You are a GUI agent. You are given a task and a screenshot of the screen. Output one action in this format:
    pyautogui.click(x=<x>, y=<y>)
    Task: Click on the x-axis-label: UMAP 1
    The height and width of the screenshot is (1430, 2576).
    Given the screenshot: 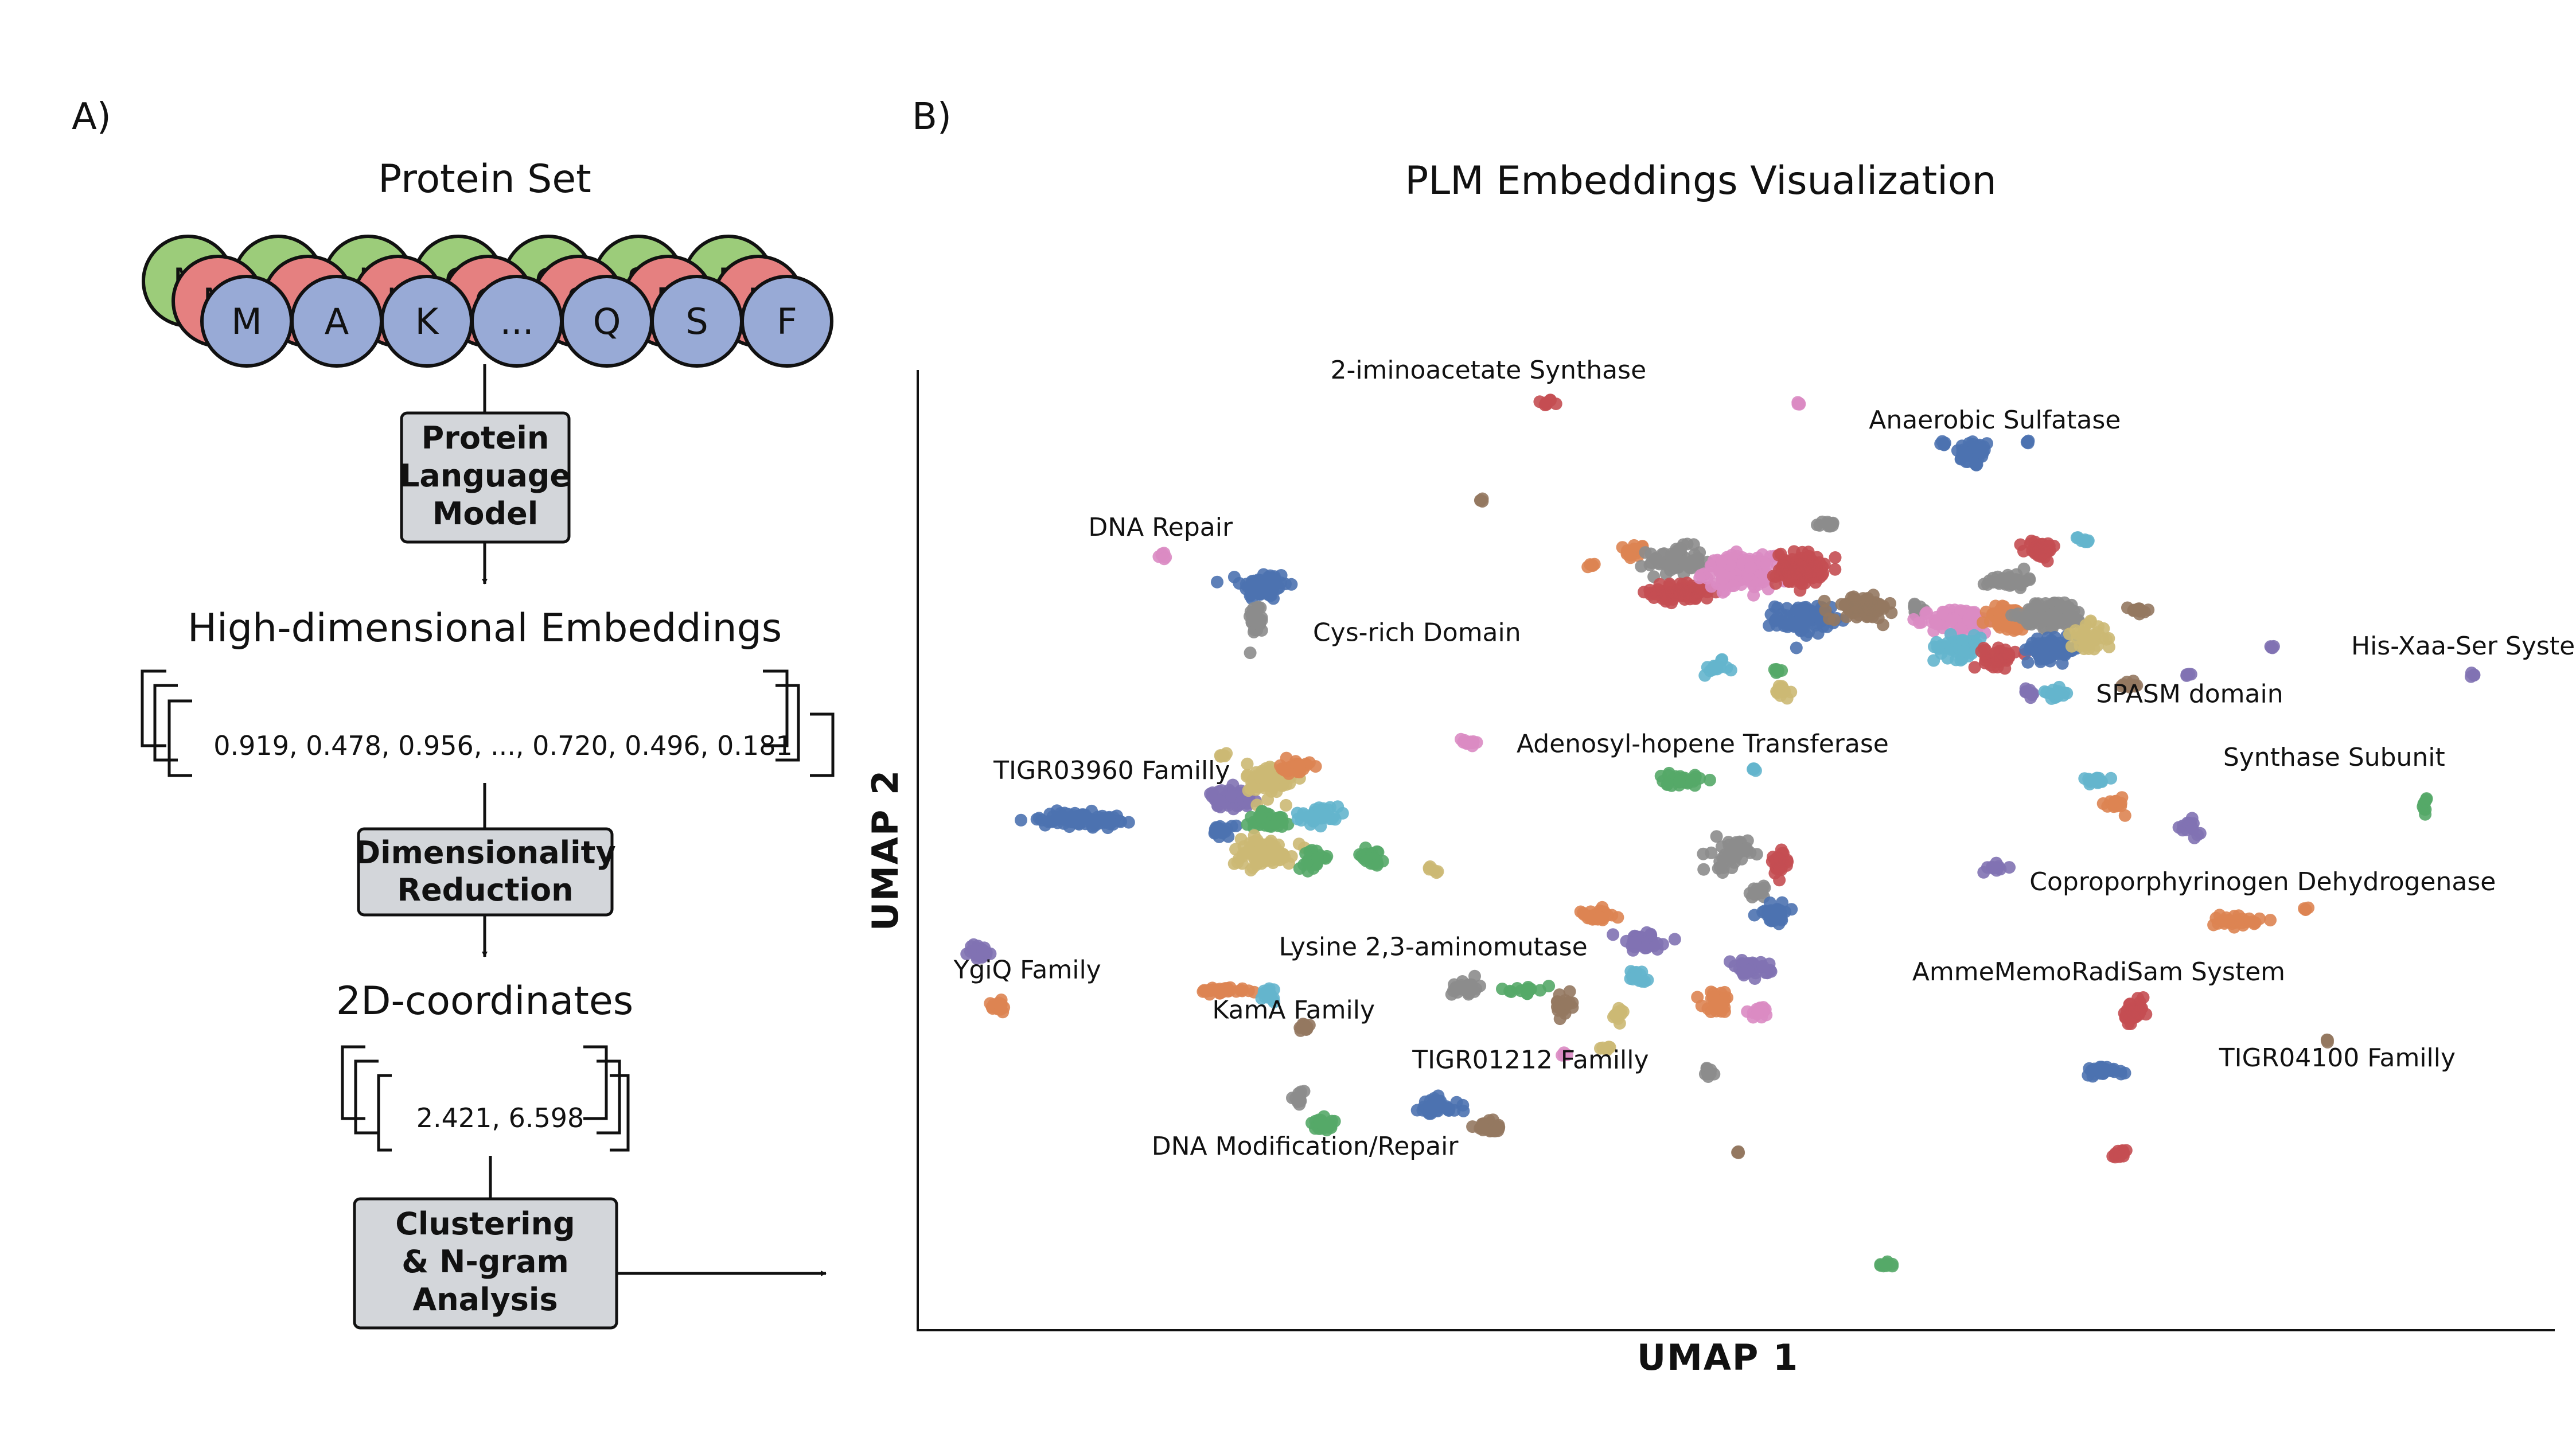 What is the action you would take?
    pyautogui.click(x=1718, y=1357)
    